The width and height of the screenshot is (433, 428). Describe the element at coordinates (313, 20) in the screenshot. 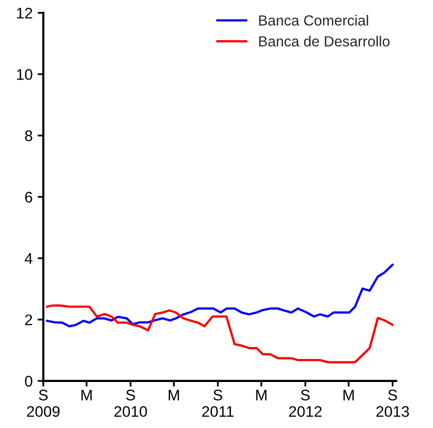

I see `legend-label: Banca Comercial` at that location.